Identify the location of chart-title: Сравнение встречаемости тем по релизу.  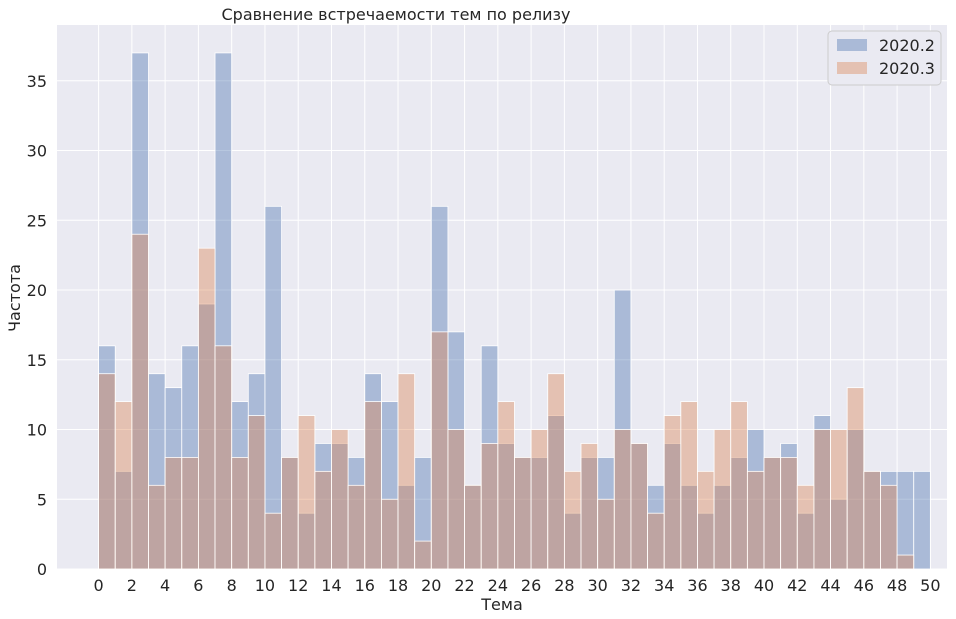
(395, 14).